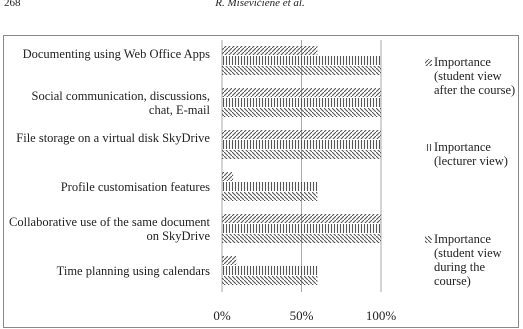 The width and height of the screenshot is (523, 329). I want to click on category-label: Time planning using calendars, so click(133, 271).